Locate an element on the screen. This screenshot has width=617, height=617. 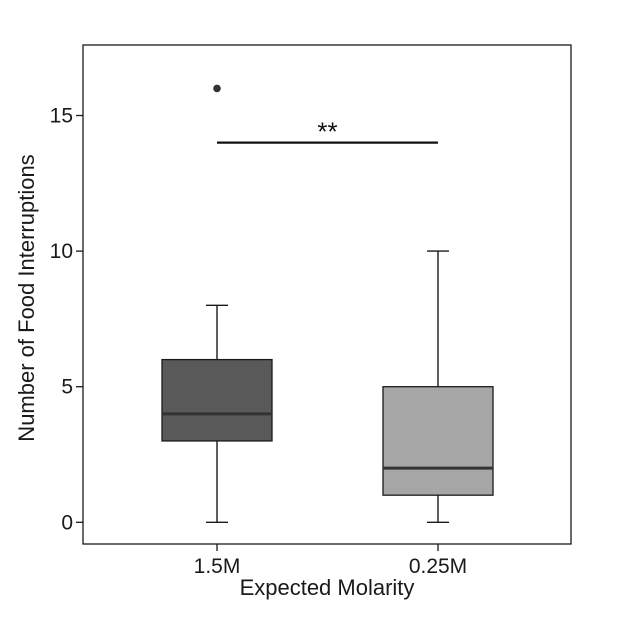
significance-label: ** is located at coordinates (327, 132).